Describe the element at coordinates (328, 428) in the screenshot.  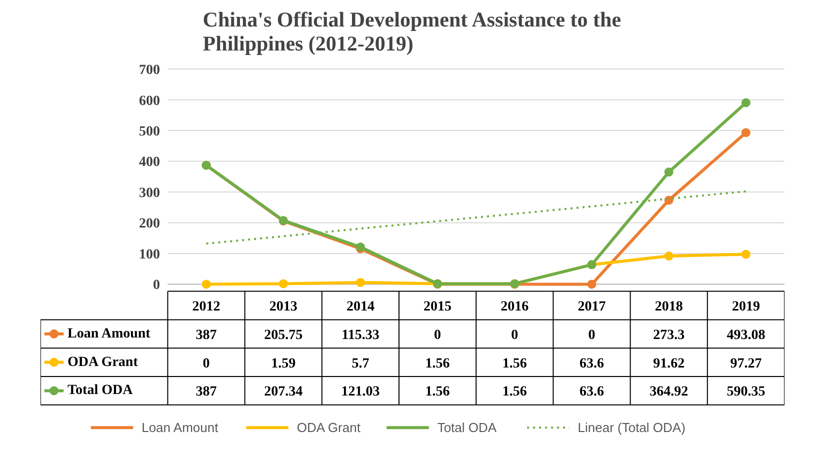
I see `text: ODA Grant` at that location.